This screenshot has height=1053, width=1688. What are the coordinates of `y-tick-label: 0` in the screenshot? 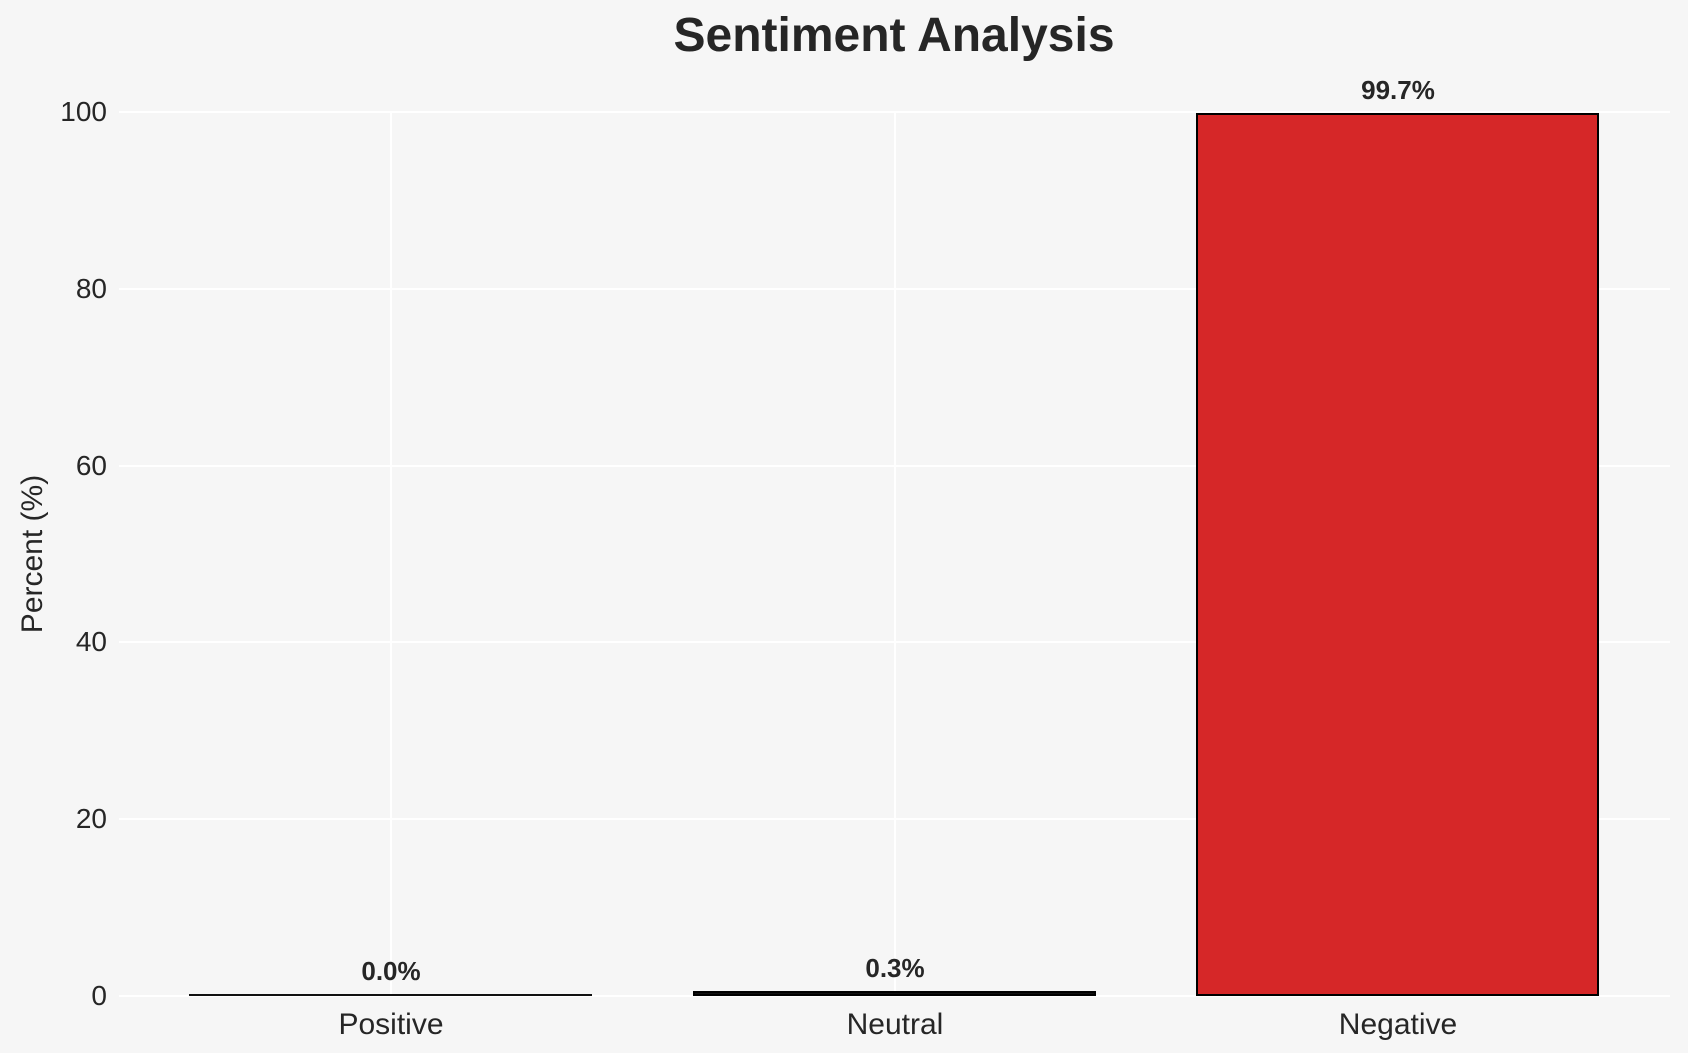 It's located at (99, 995).